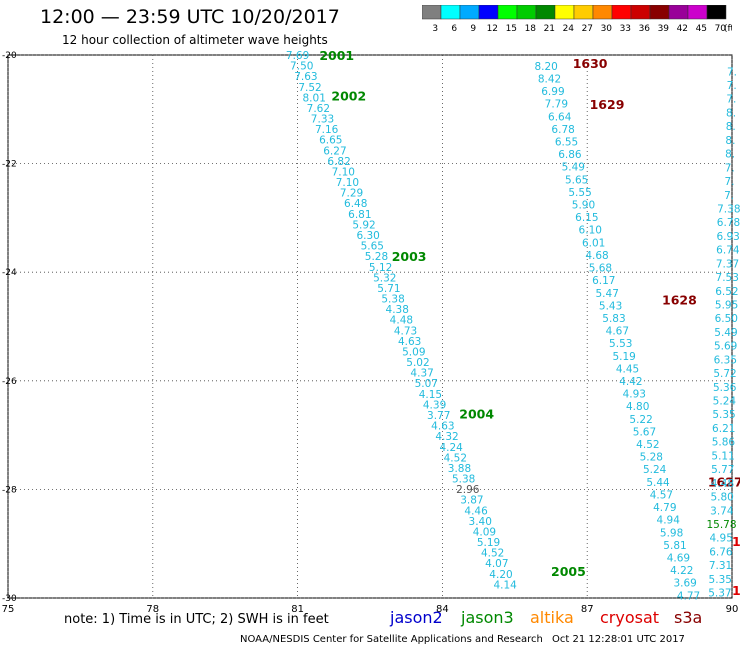  What do you see at coordinates (413, 352) in the screenshot?
I see `wave-height-value: 5.09` at bounding box center [413, 352].